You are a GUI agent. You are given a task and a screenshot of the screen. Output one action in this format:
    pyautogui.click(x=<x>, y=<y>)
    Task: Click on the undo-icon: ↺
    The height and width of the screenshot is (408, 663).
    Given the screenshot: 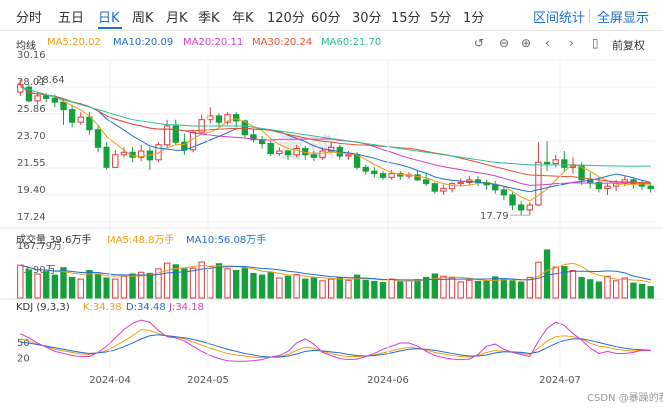 What is the action you would take?
    pyautogui.click(x=479, y=43)
    